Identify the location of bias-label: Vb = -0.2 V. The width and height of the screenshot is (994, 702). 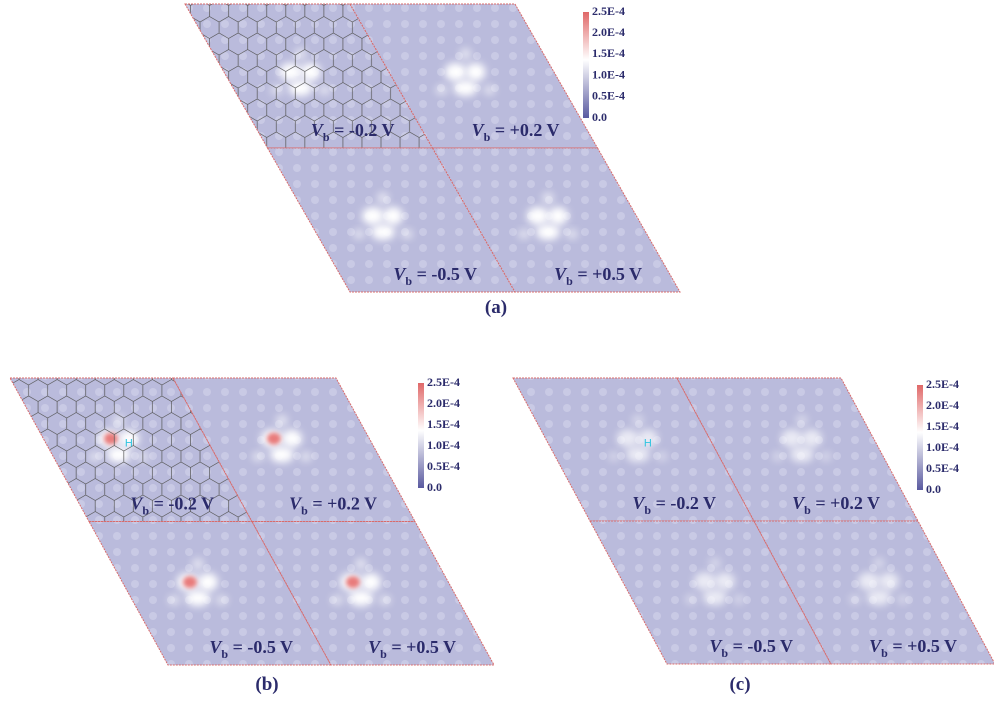
(353, 132).